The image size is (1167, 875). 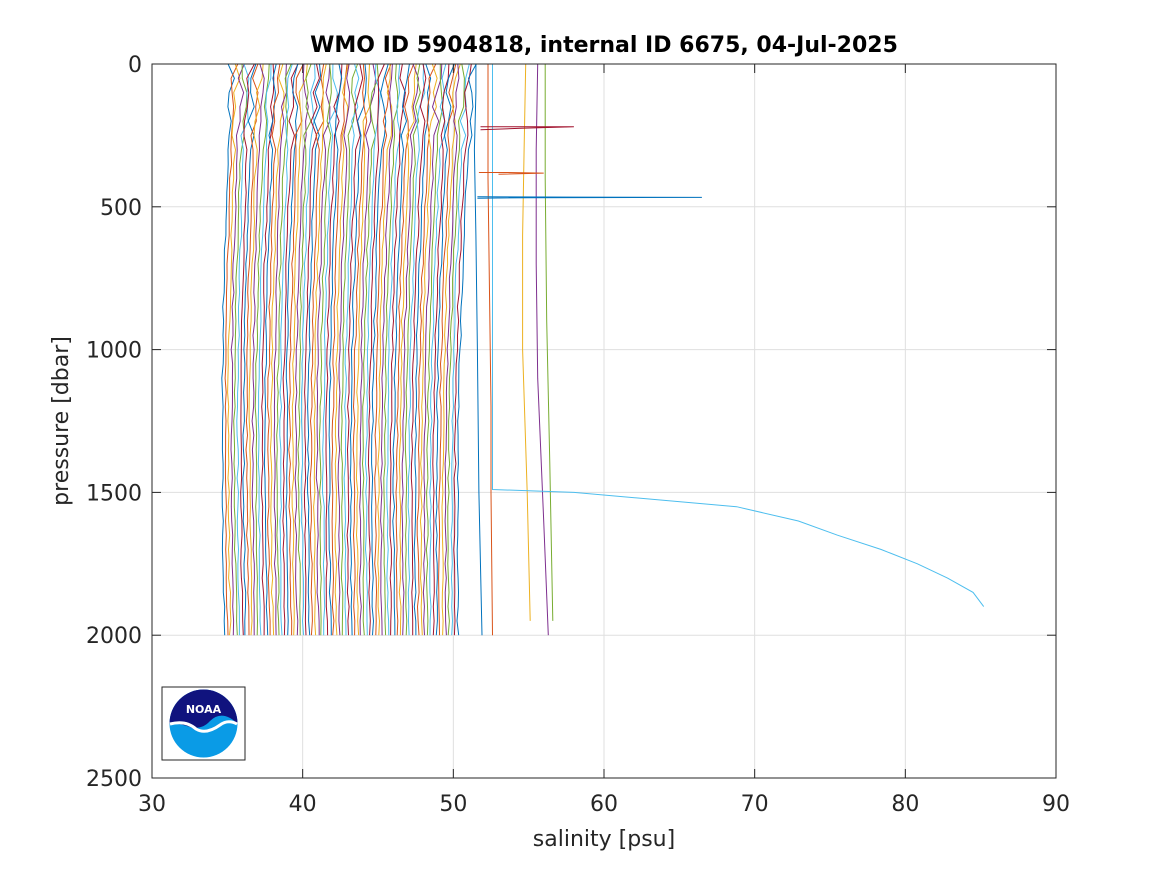 I want to click on profile-lines, so click(x=349, y=349).